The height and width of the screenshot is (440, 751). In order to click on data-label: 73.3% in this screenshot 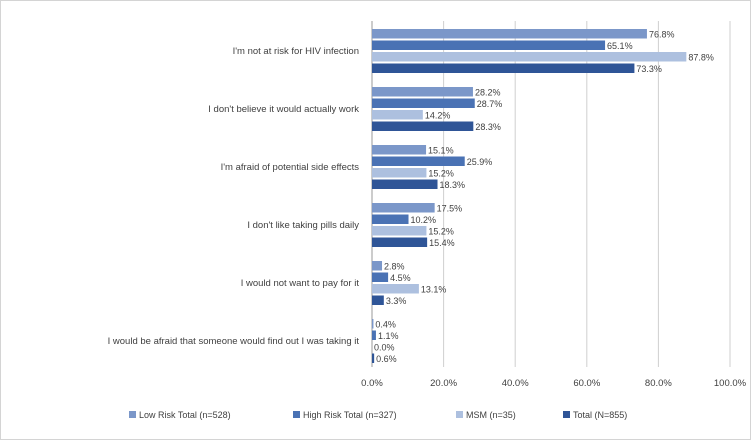, I will do `click(649, 69)`.